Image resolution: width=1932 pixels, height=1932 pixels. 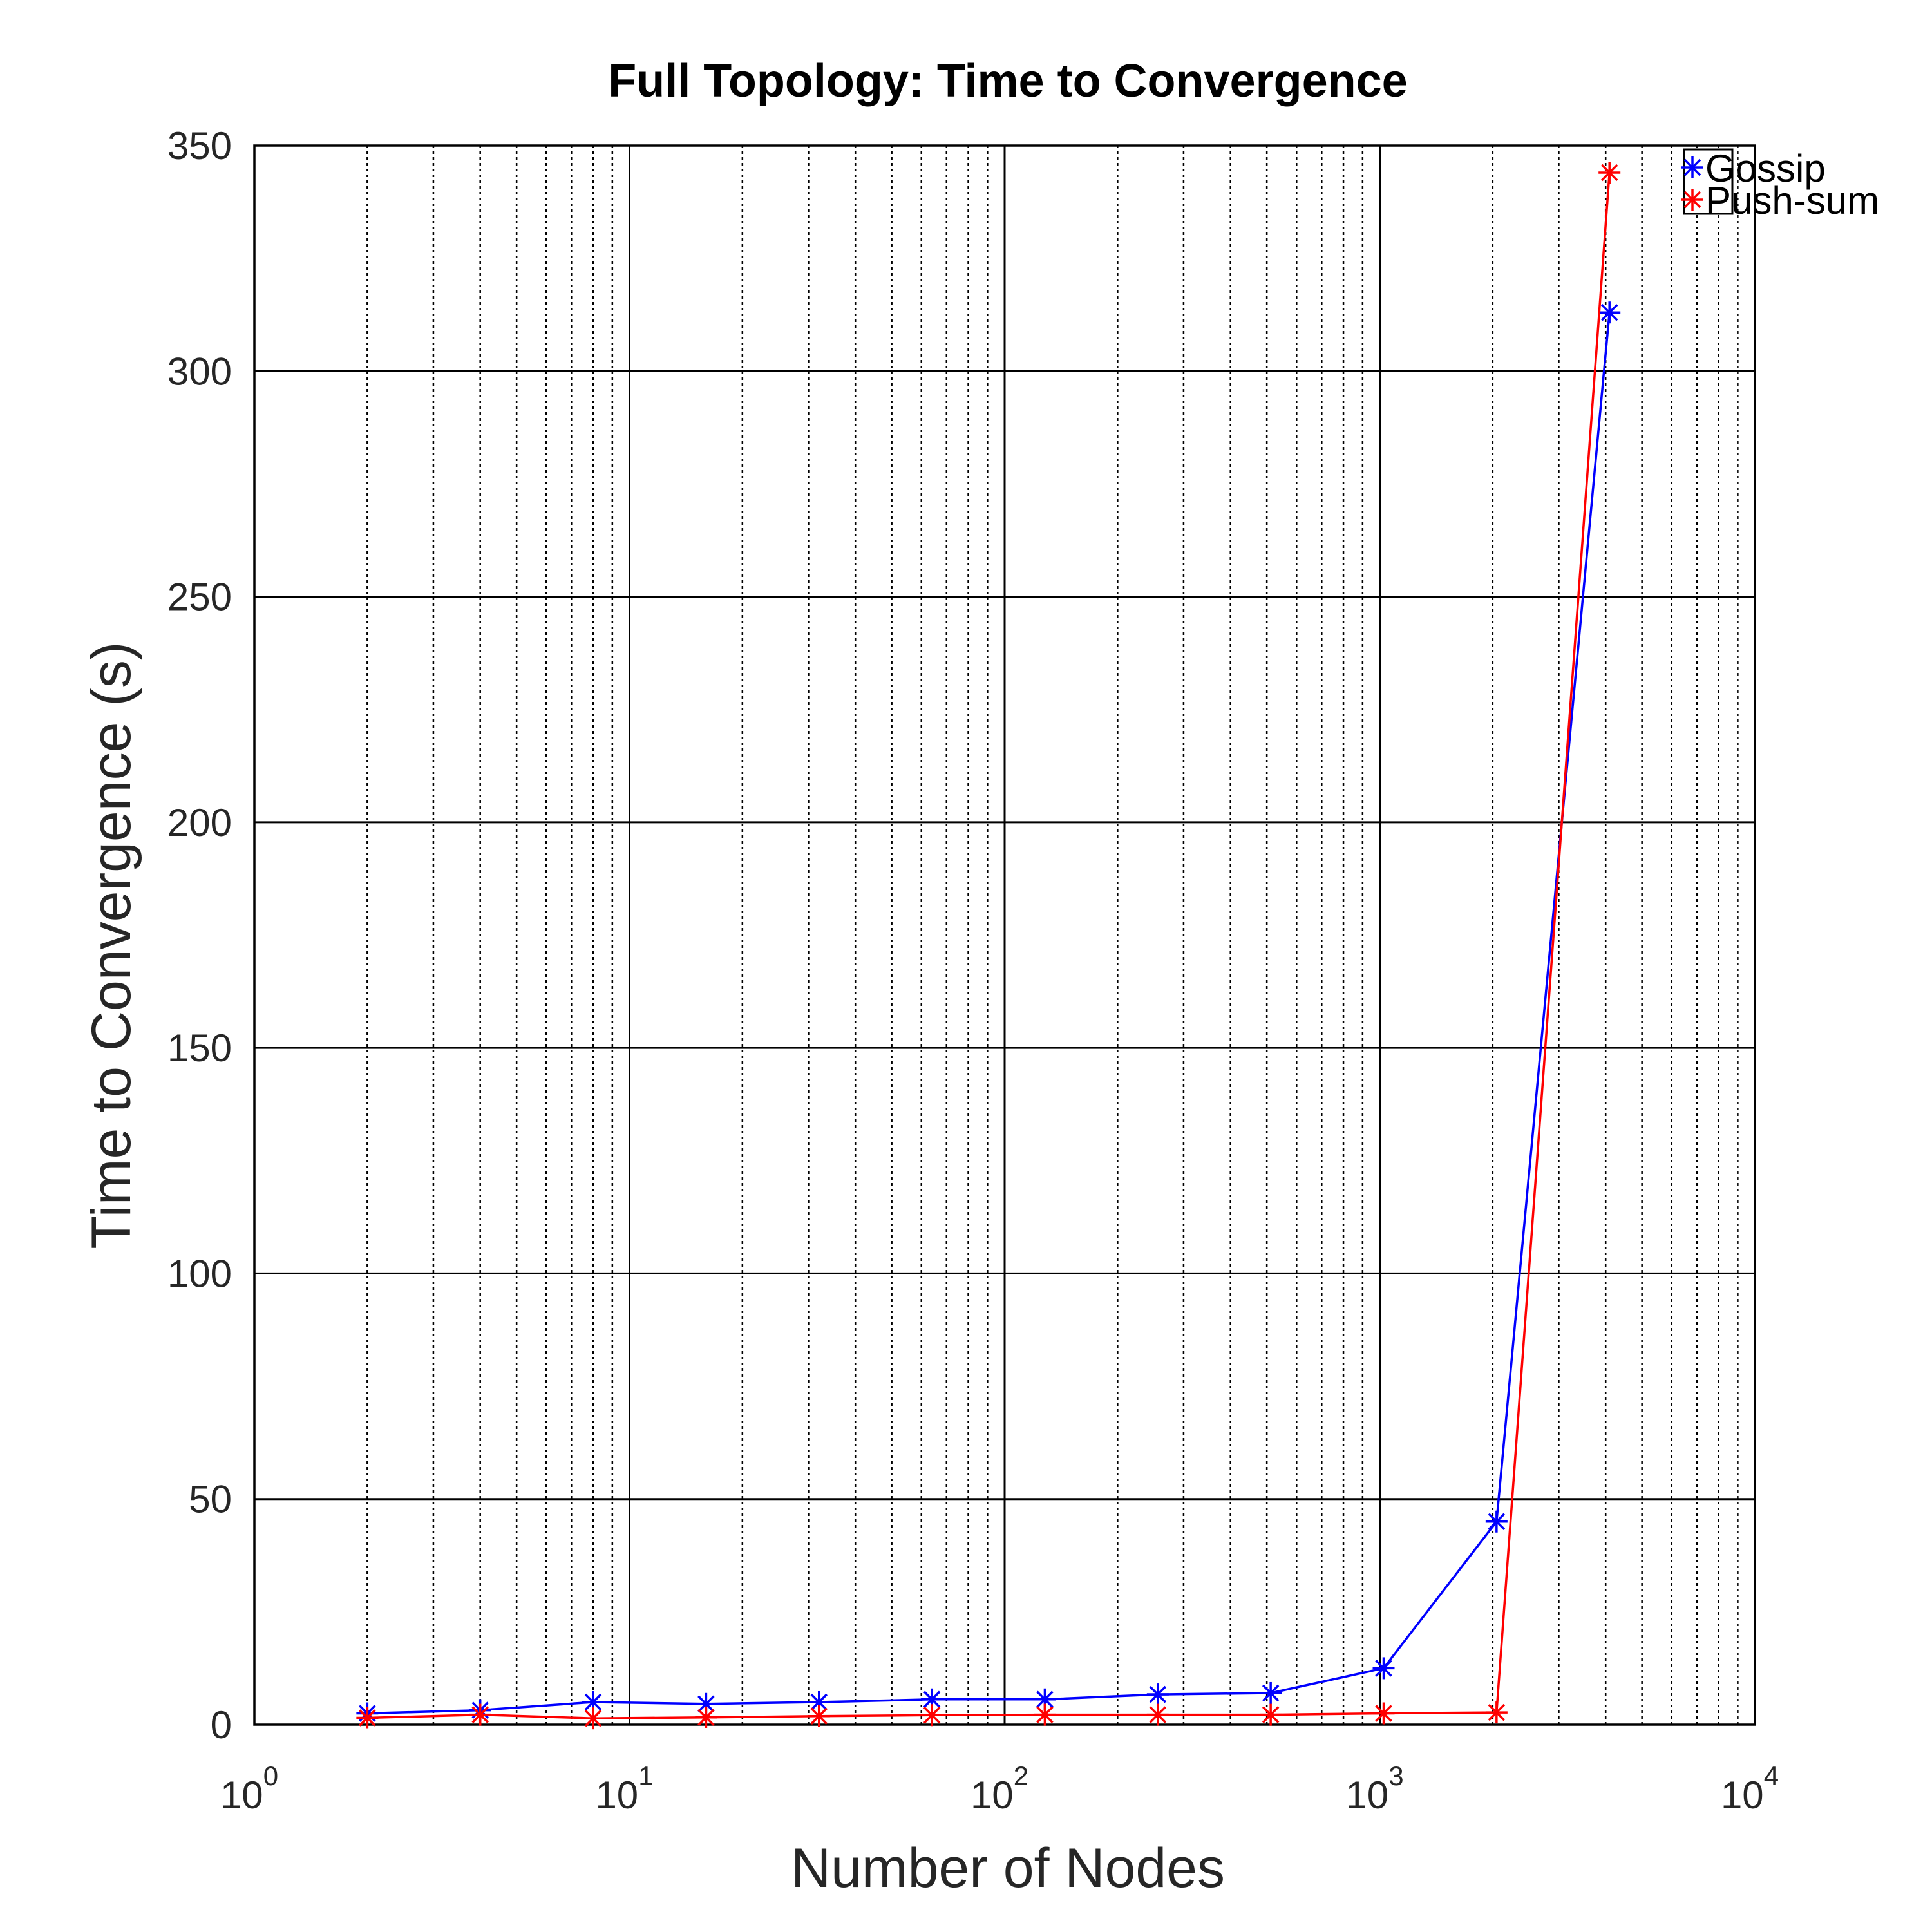 What do you see at coordinates (1692, 167) in the screenshot?
I see `legend-marker-gossip` at bounding box center [1692, 167].